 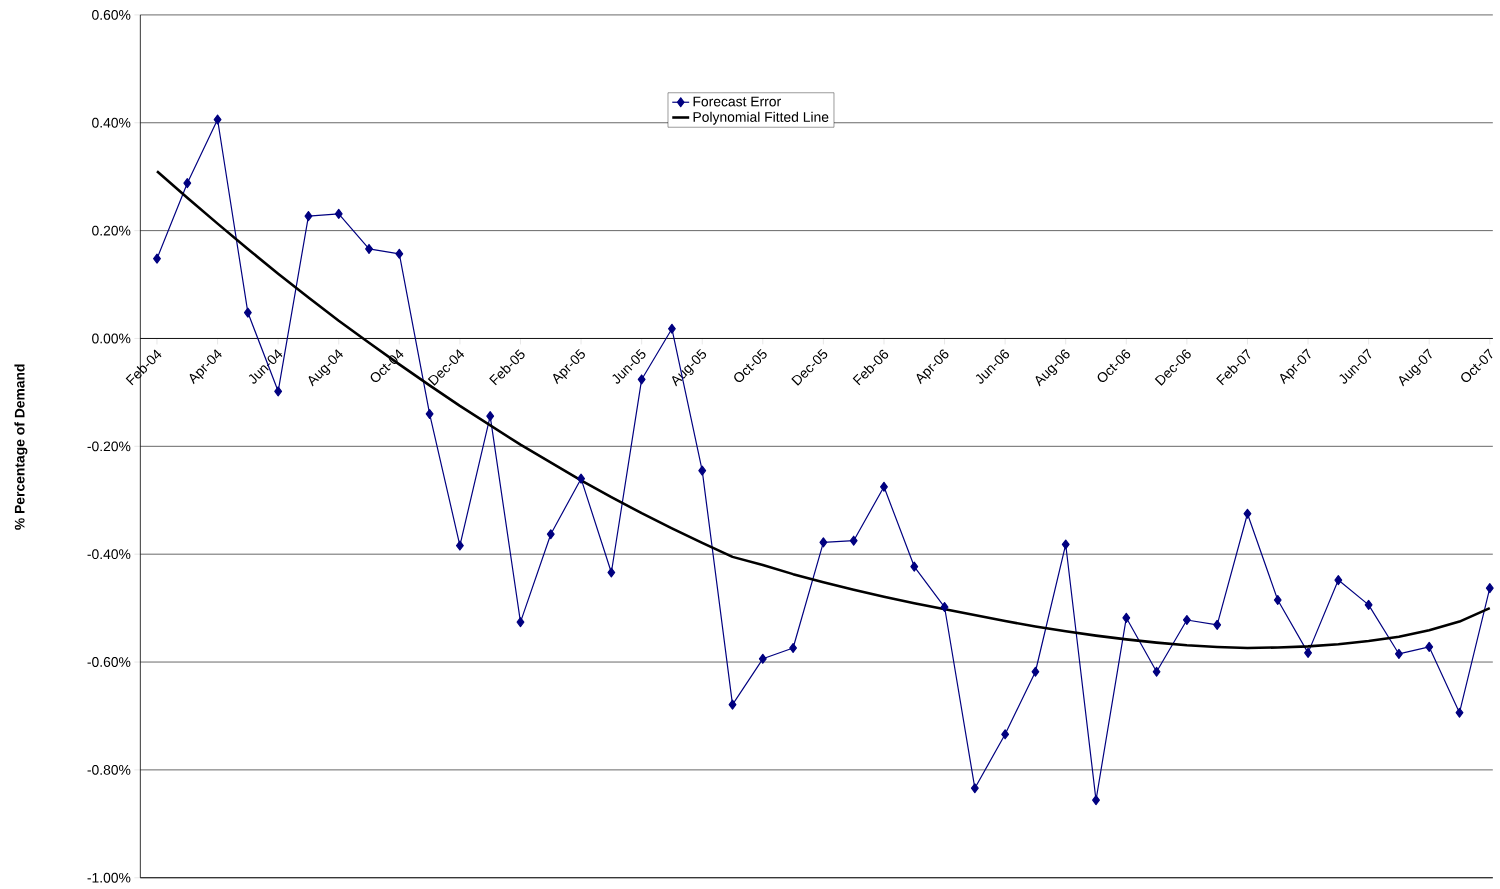 I want to click on y-tick-label: -0.80%, so click(x=109, y=770).